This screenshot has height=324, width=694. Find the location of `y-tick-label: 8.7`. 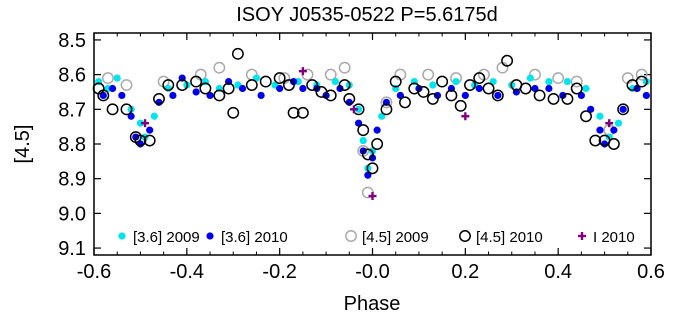

y-tick-label: 8.7 is located at coordinates (72, 110).